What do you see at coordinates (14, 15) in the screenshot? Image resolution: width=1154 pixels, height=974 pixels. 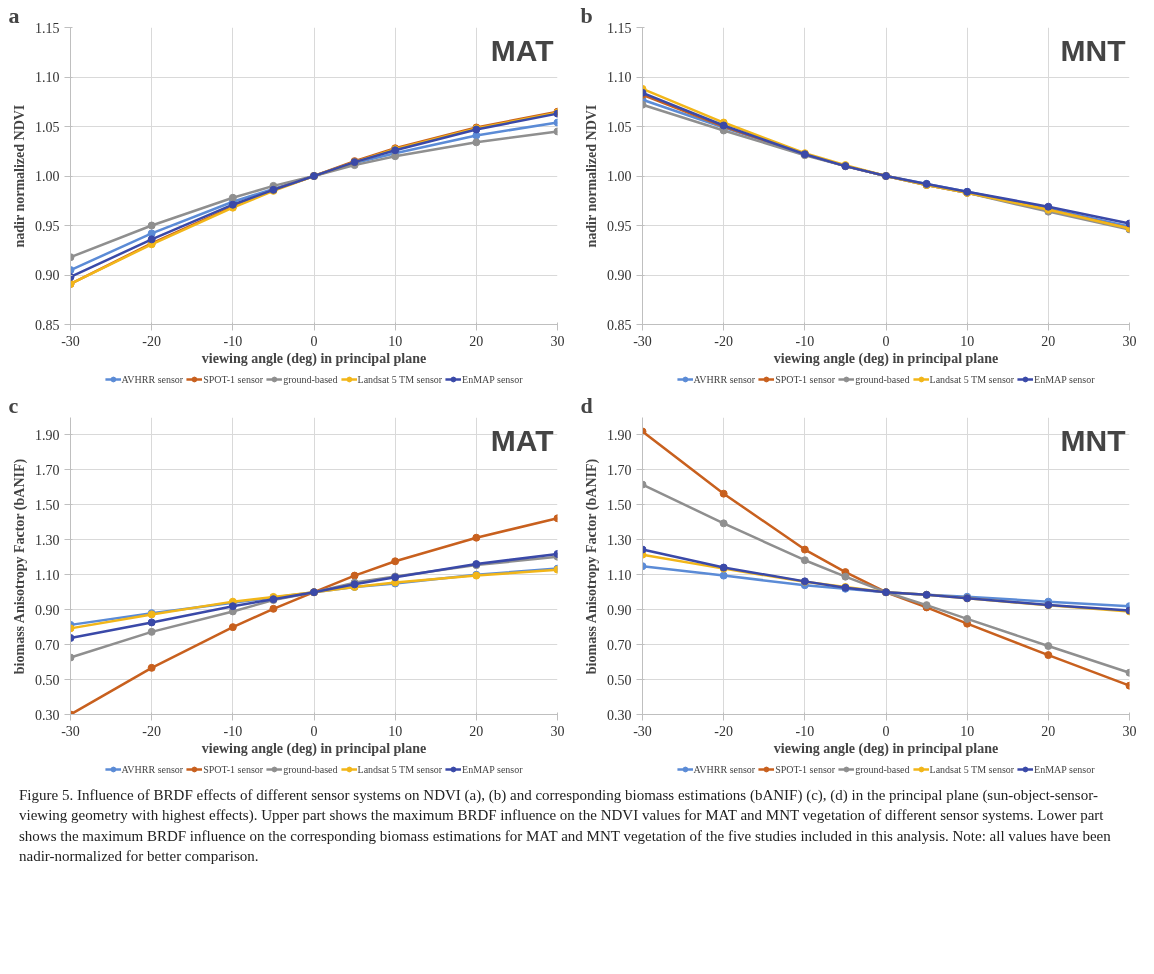 I see `text: a` at bounding box center [14, 15].